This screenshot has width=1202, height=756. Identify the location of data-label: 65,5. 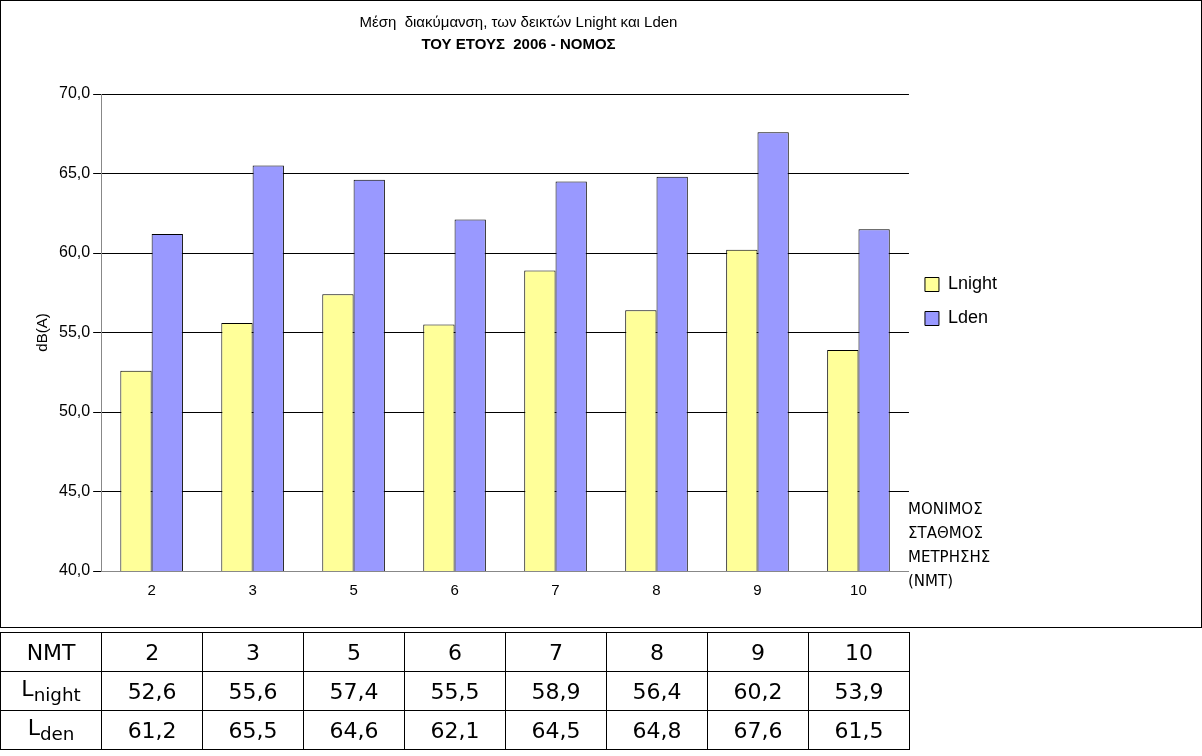
(253, 730).